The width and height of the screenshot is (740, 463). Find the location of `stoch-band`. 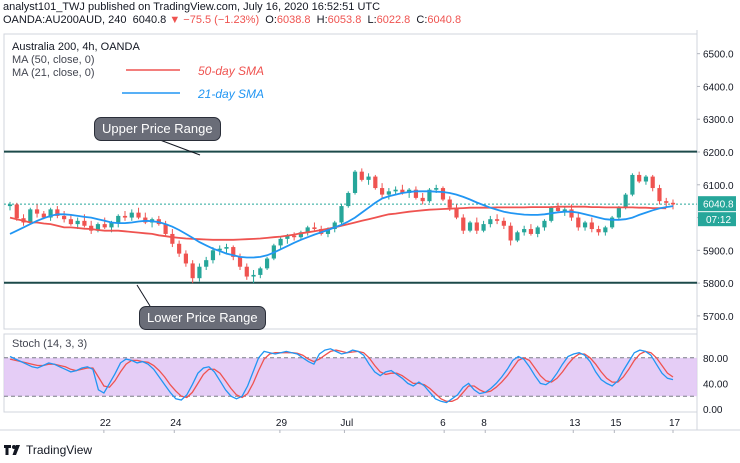

stoch-band is located at coordinates (350, 377).